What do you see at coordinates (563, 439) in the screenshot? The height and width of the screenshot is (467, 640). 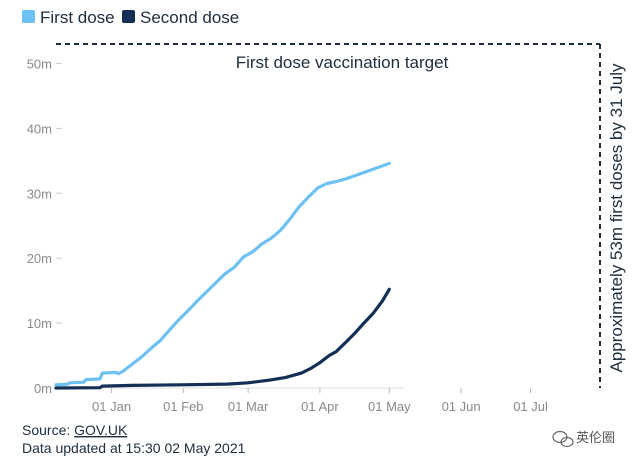 I see `wechat-icon` at bounding box center [563, 439].